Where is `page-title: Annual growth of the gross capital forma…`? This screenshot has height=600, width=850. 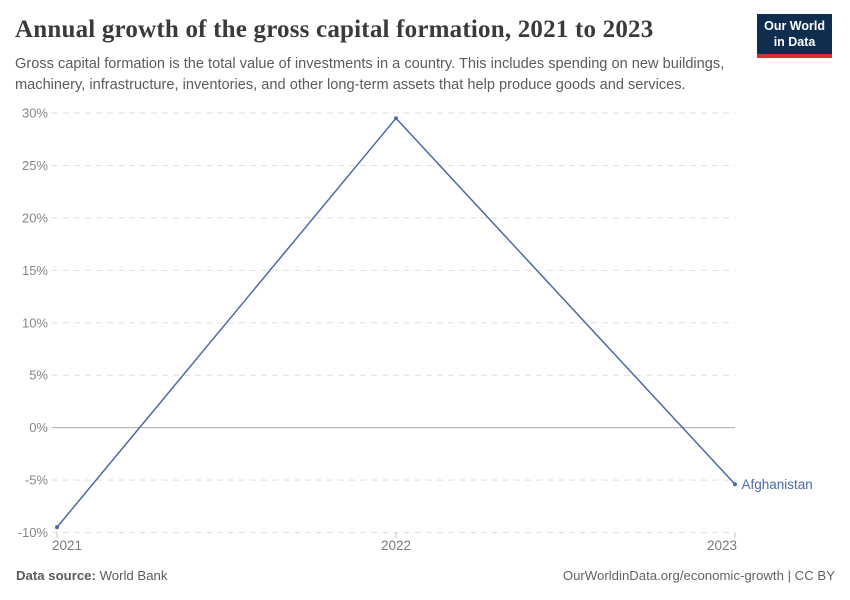
page-title: Annual growth of the gross capital forma… is located at coordinates (334, 29).